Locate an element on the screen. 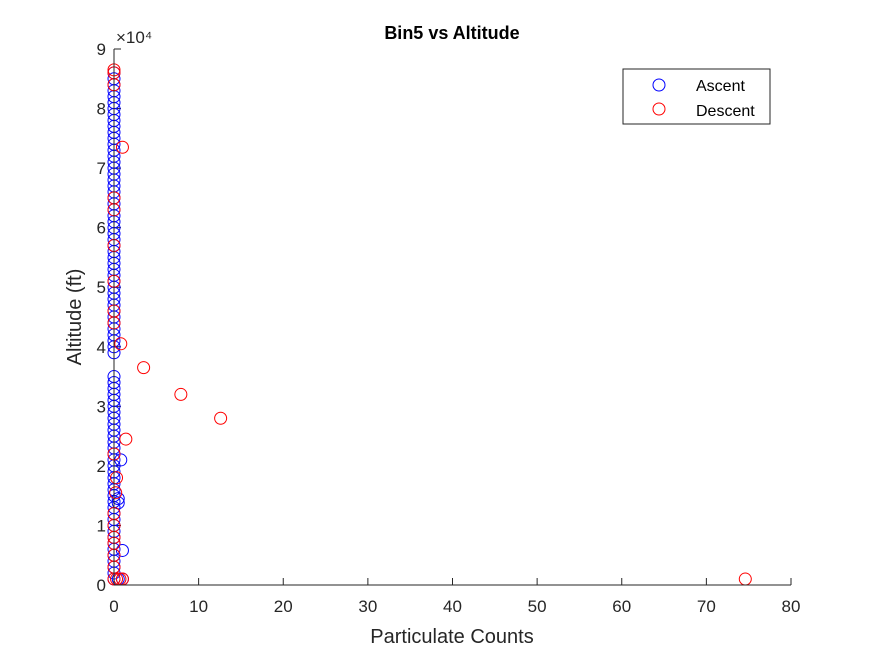  y-tick-label: 4 is located at coordinates (101, 347).